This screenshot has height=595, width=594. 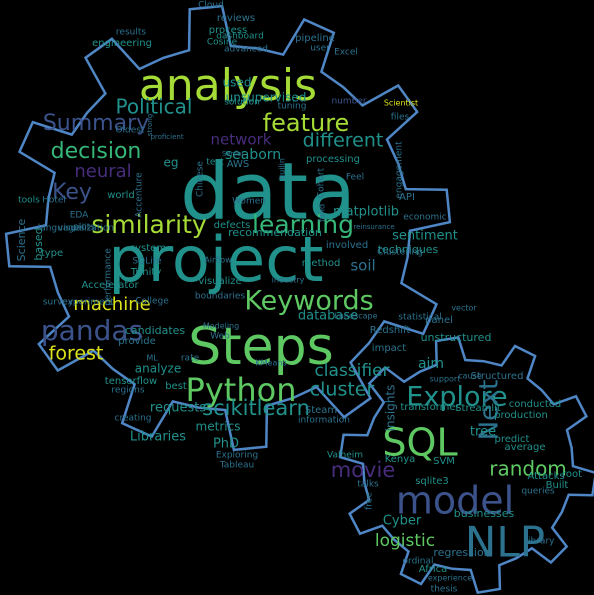 What do you see at coordinates (122, 43) in the screenshot?
I see `word: engineering` at bounding box center [122, 43].